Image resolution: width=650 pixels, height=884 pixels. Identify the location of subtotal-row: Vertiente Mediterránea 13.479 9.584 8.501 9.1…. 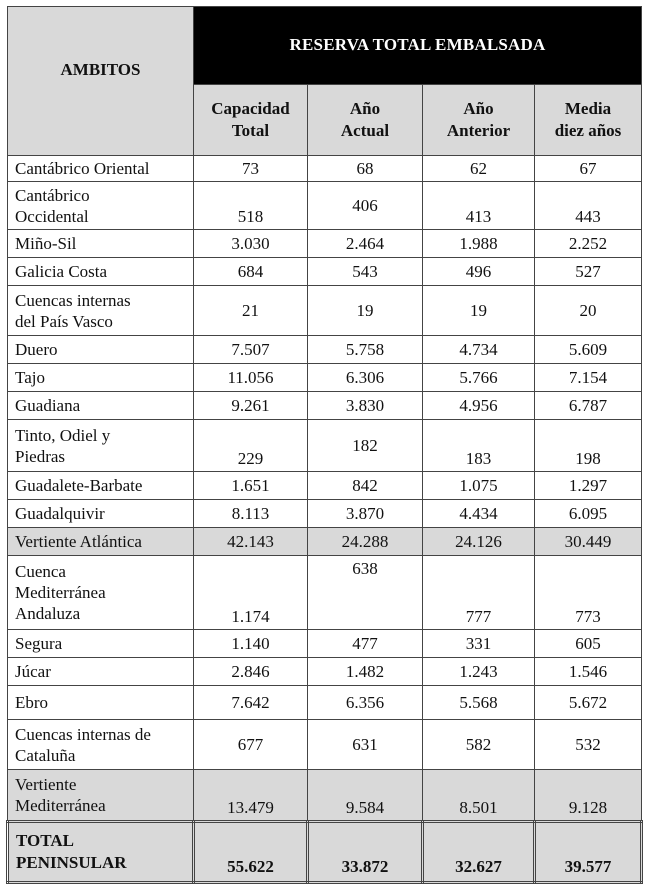
(325, 795).